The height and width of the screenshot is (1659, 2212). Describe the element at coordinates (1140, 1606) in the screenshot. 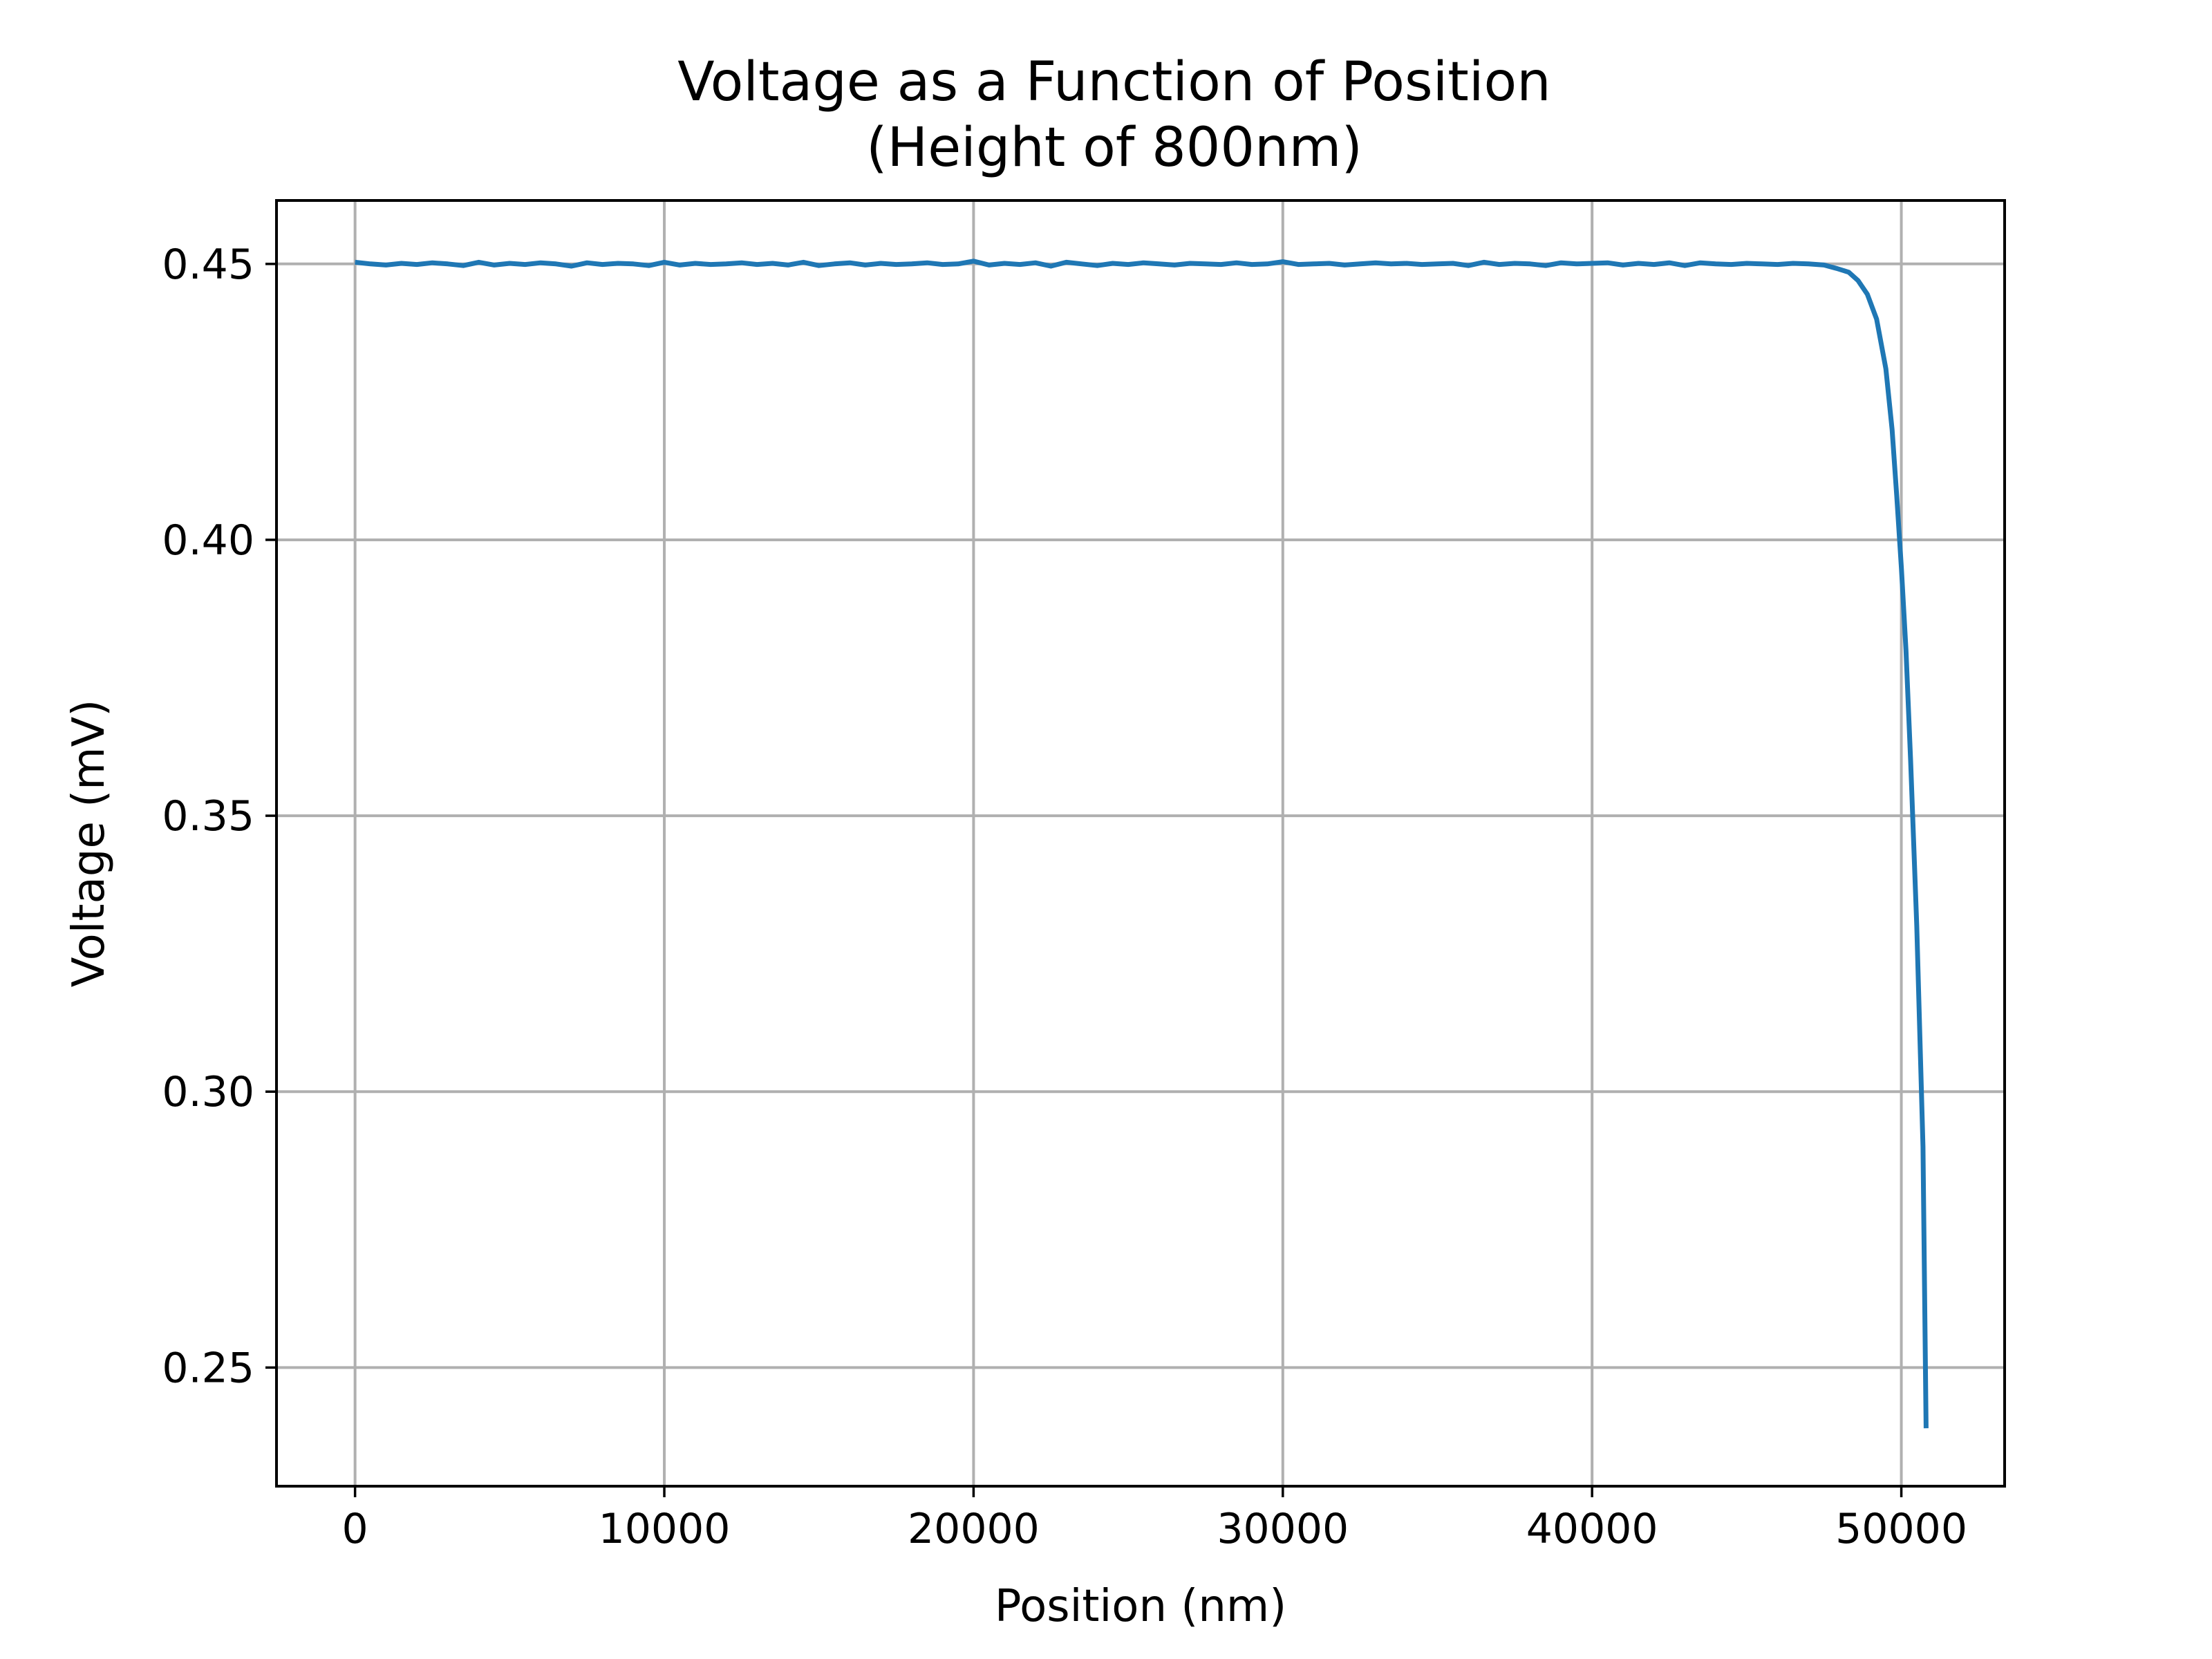

I see `x-axis-label: Position (nm)` at that location.